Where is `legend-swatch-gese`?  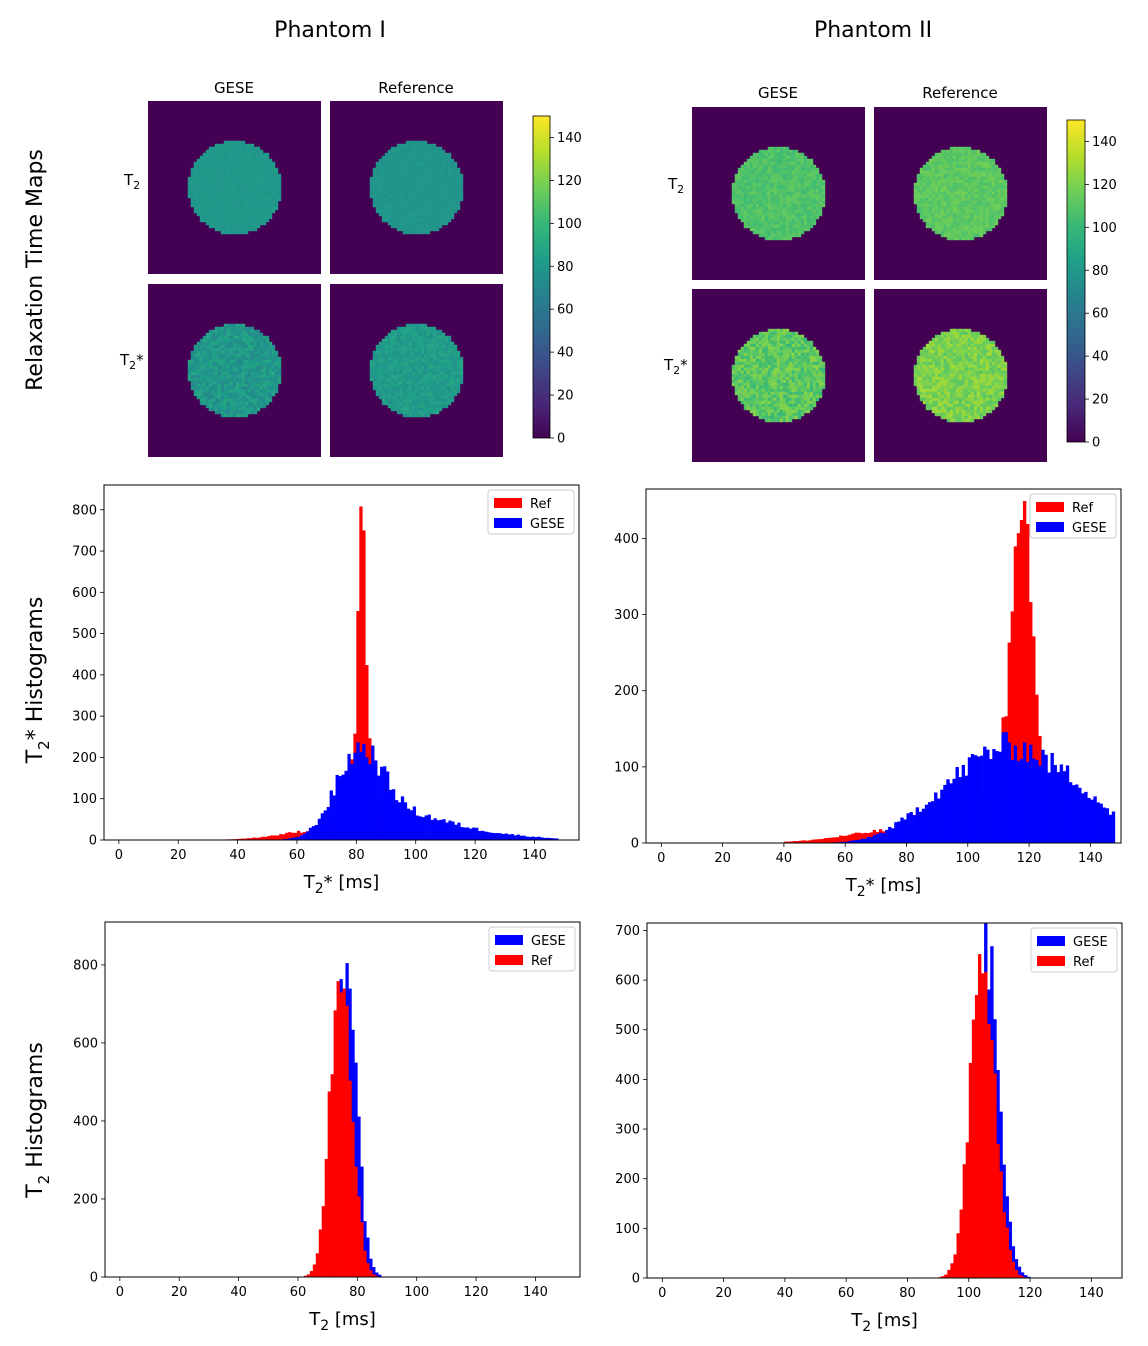 legend-swatch-gese is located at coordinates (509, 940).